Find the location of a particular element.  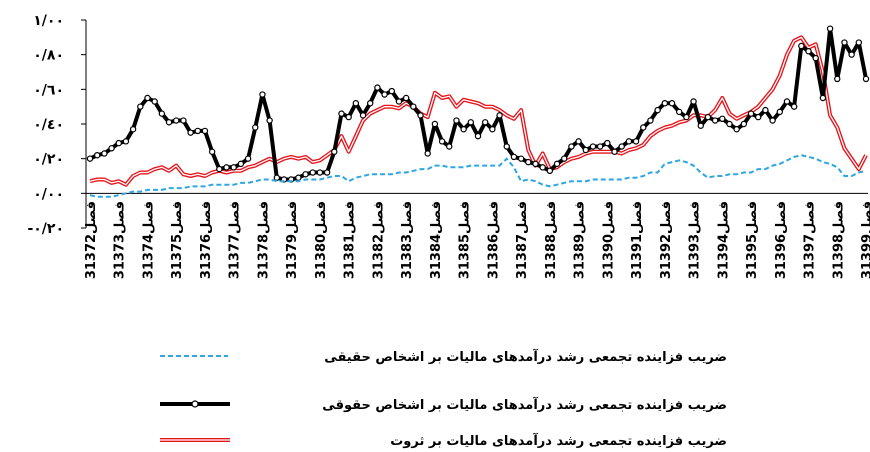

y-tick-label: ٠/٨٠ is located at coordinates (48, 56).